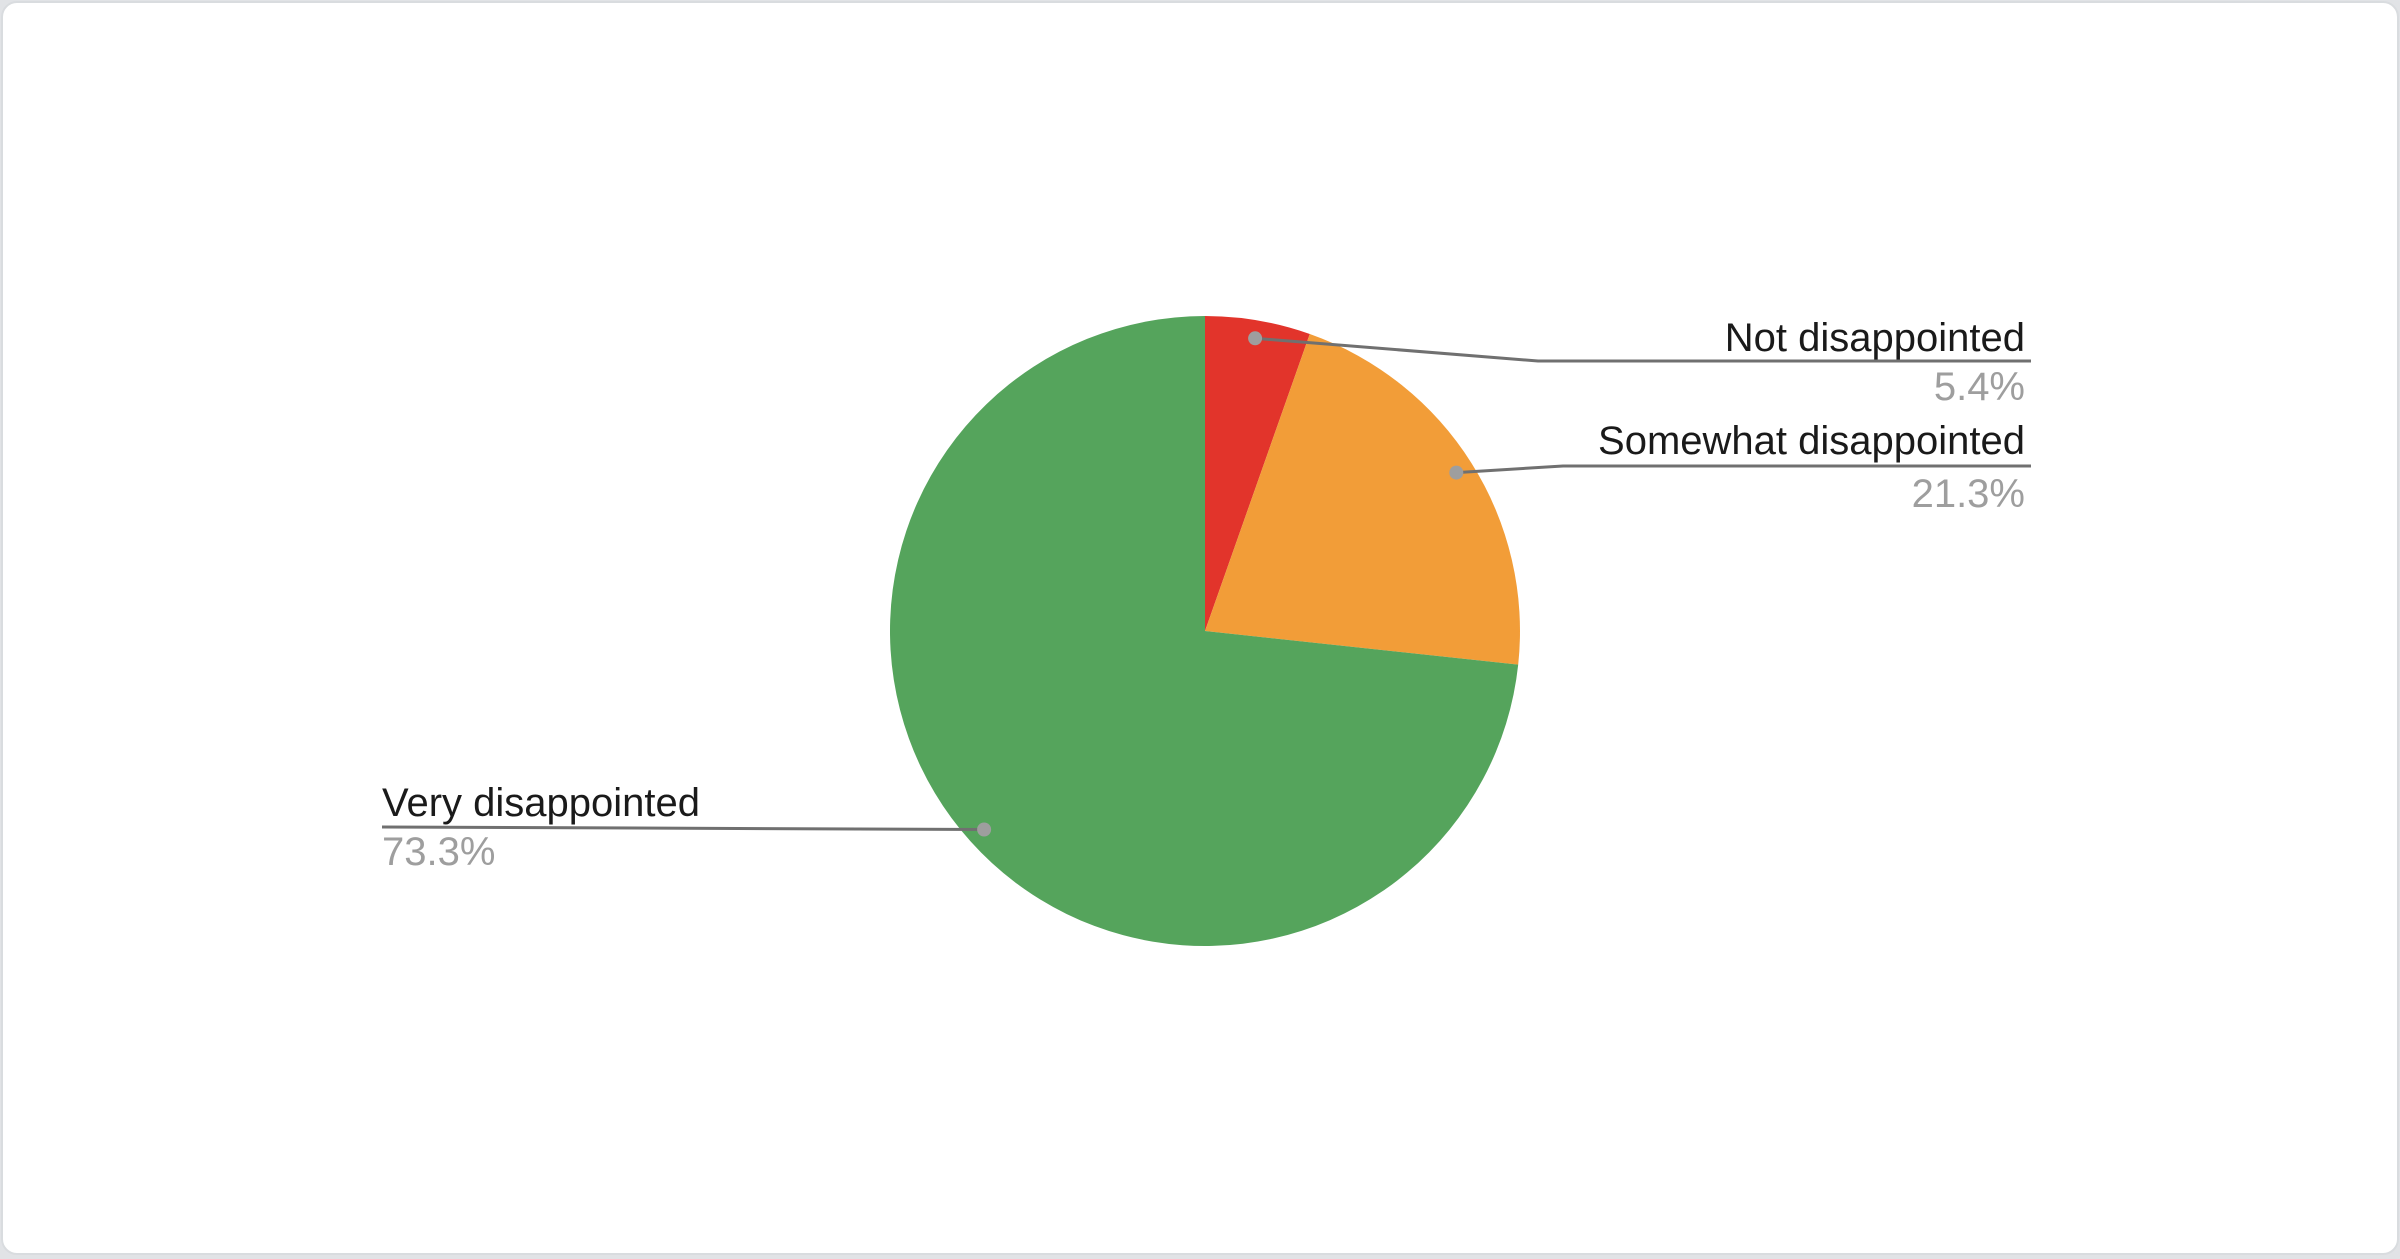 The width and height of the screenshot is (2400, 1259). I want to click on pie-slices, so click(1204, 631).